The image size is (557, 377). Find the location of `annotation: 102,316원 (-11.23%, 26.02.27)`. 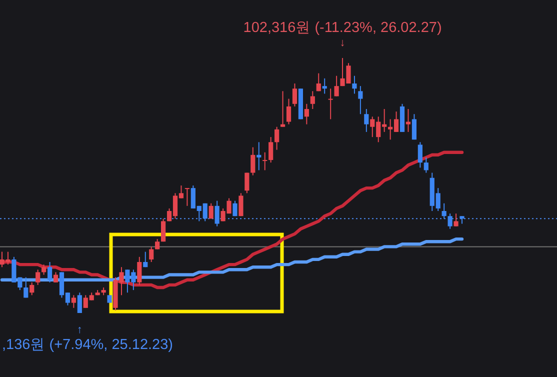

annotation: 102,316원 (-11.23%, 26.02.27) is located at coordinates (342, 28).